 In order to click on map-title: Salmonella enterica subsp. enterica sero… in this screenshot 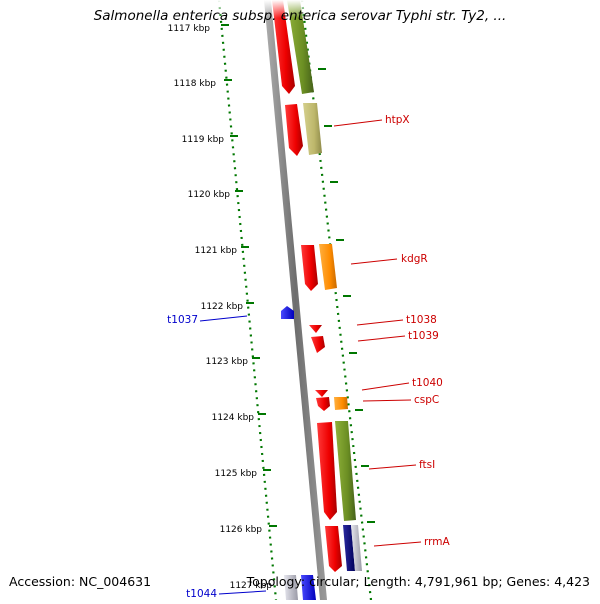, I will do `click(300, 16)`.